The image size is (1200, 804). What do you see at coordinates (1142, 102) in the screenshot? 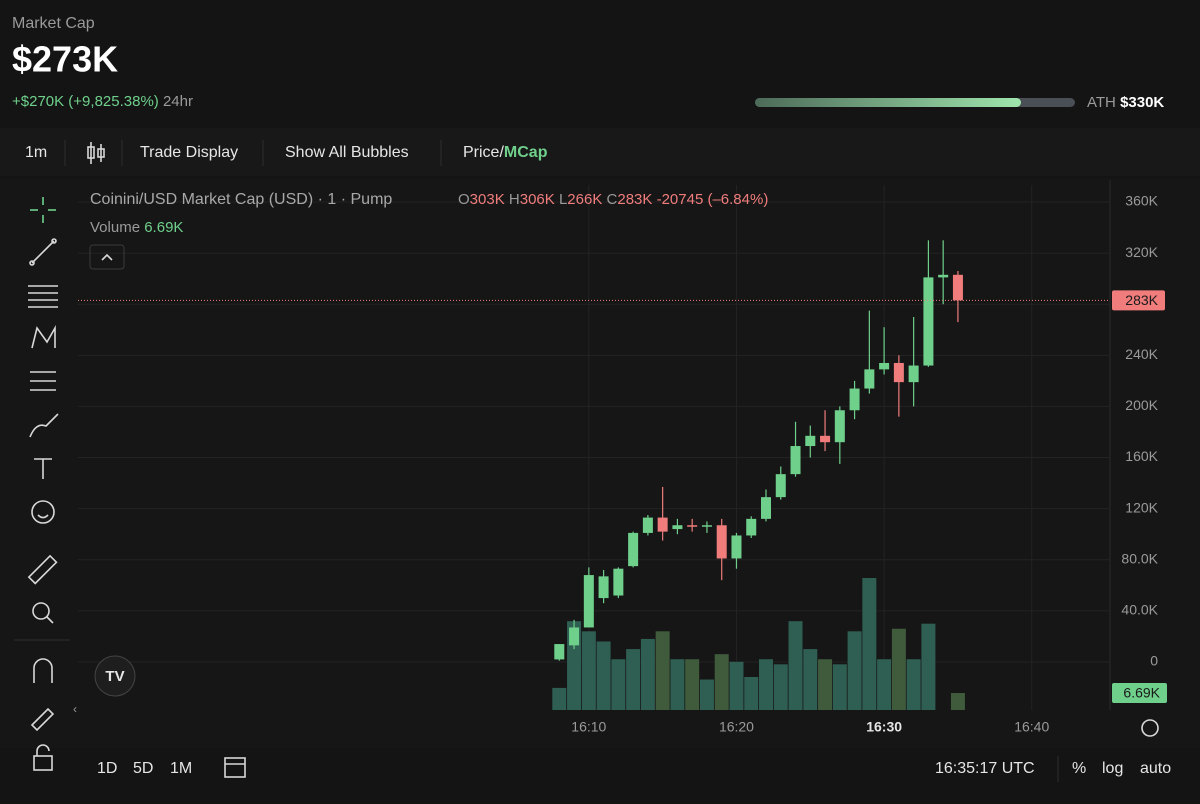
I see `ath-value: $330K` at bounding box center [1142, 102].